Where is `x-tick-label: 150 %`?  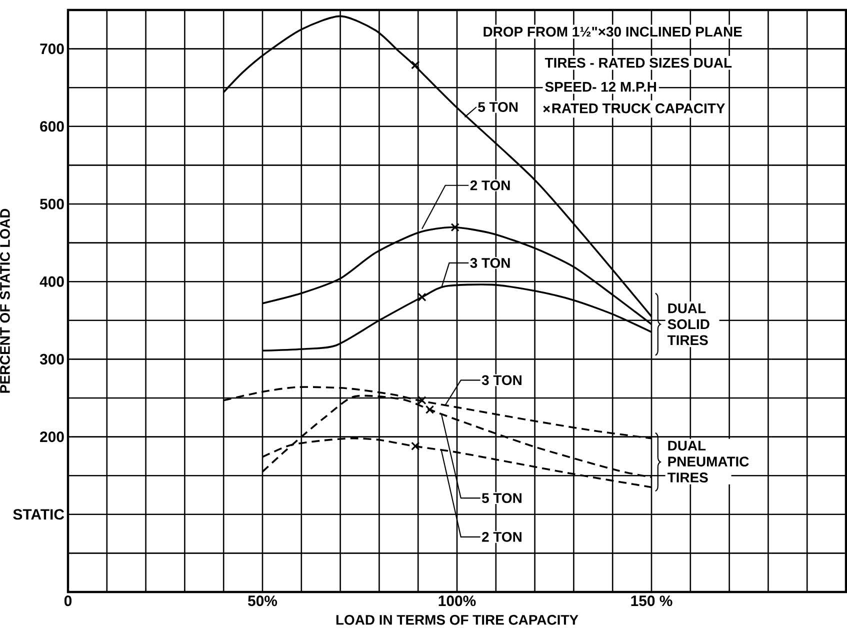
x-tick-label: 150 % is located at coordinates (651, 601).